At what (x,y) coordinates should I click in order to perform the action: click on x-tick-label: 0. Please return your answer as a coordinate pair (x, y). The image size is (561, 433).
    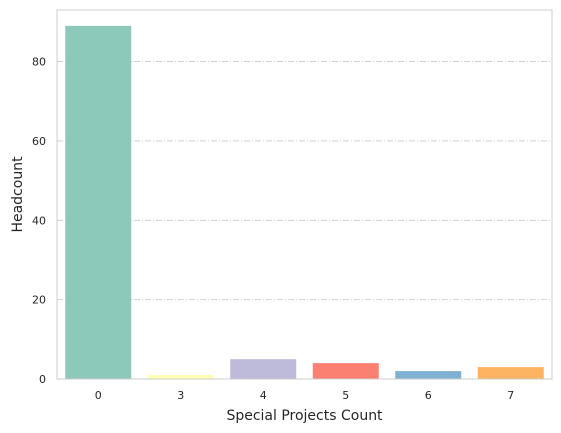
    Looking at the image, I should click on (98, 395).